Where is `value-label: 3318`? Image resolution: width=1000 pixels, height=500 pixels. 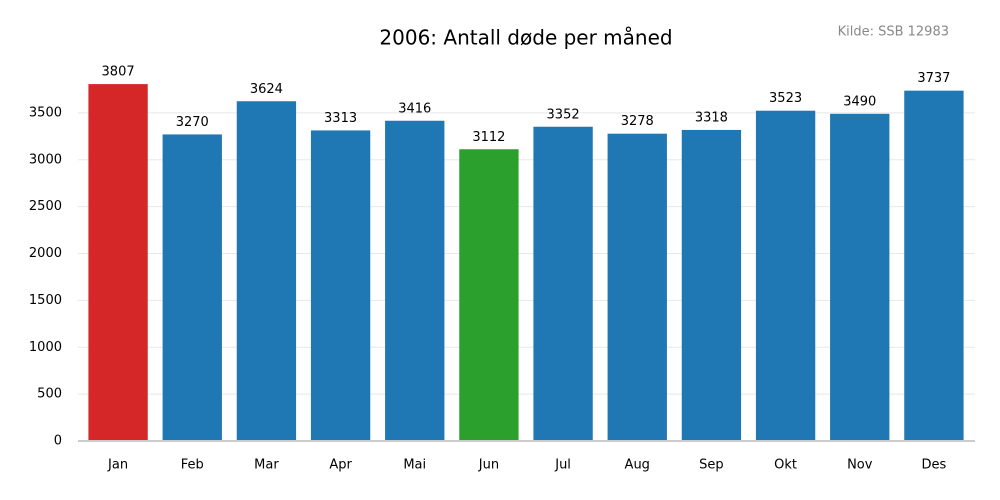
value-label: 3318 is located at coordinates (711, 117).